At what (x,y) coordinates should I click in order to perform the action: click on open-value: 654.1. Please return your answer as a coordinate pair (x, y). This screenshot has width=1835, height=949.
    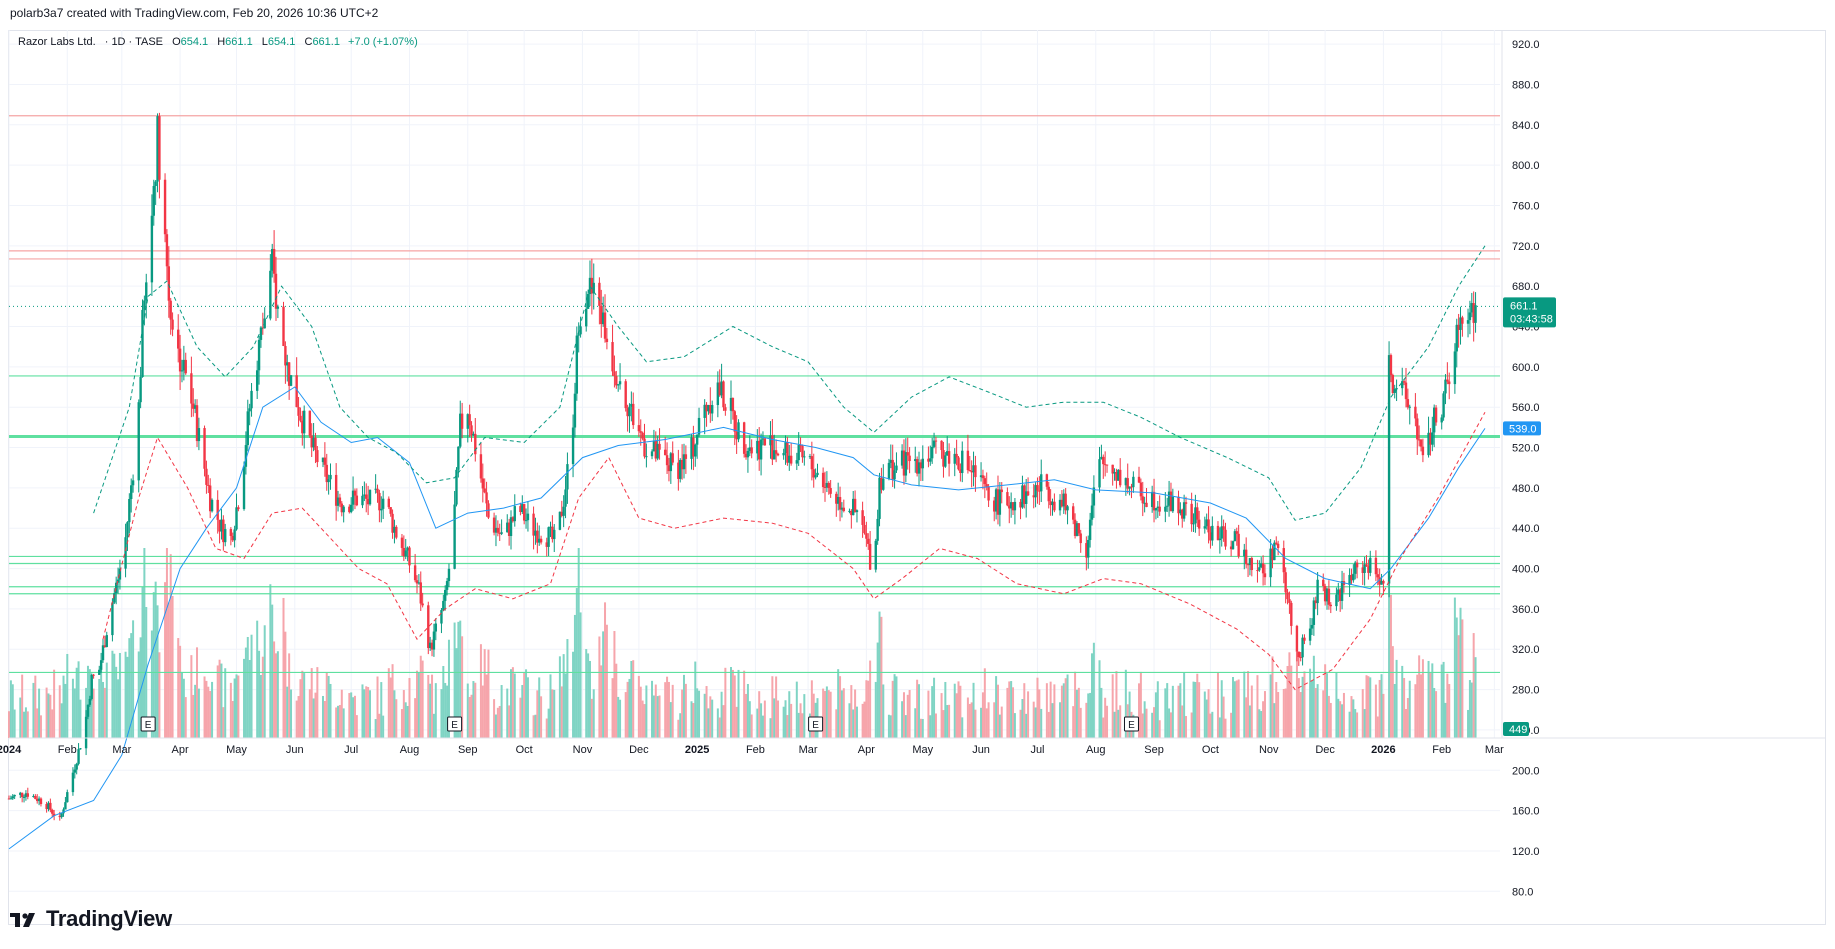
    Looking at the image, I should click on (194, 42).